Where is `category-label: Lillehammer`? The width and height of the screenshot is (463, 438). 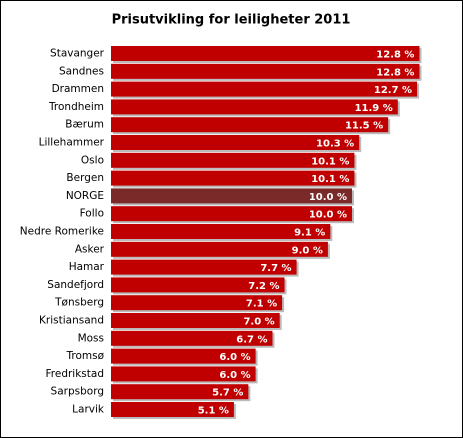
category-label: Lillehammer is located at coordinates (72, 143).